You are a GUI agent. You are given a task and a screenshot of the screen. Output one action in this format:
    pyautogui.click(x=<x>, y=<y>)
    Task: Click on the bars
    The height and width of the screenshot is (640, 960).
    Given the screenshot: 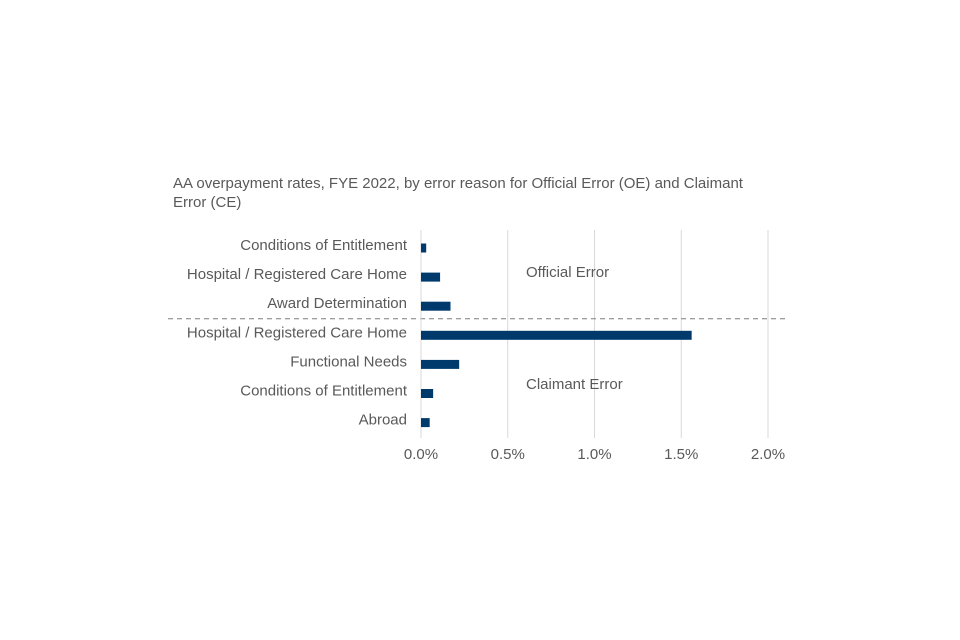 What is the action you would take?
    pyautogui.click(x=556, y=335)
    